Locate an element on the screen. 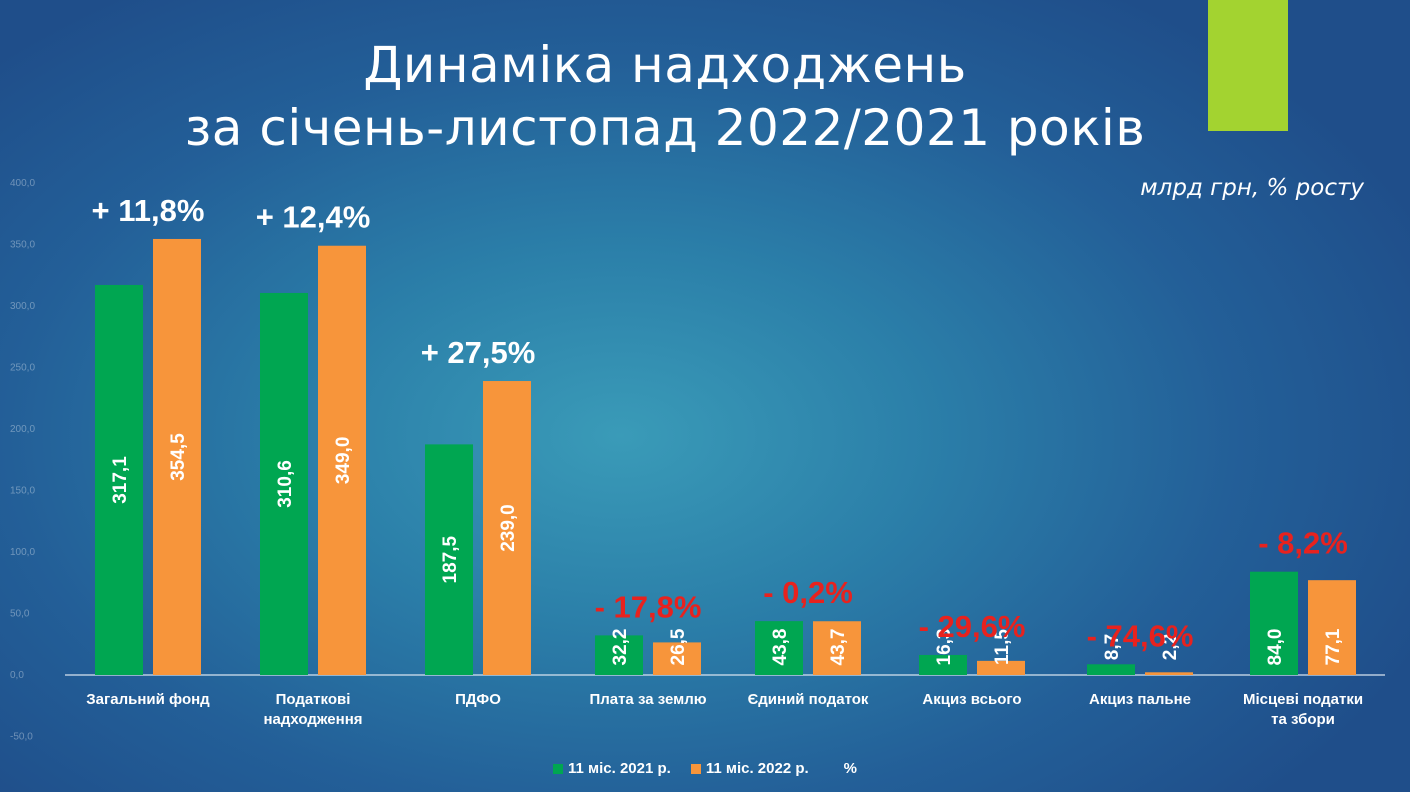  data-label: 8,7 is located at coordinates (1112, 647).